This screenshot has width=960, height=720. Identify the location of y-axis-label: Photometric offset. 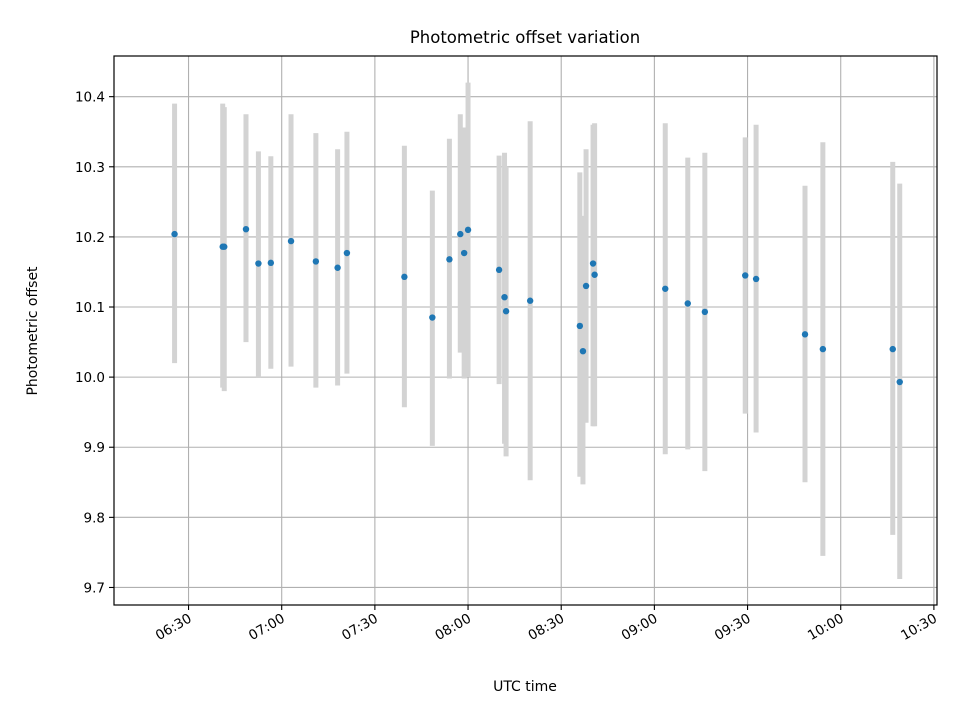
(33, 331).